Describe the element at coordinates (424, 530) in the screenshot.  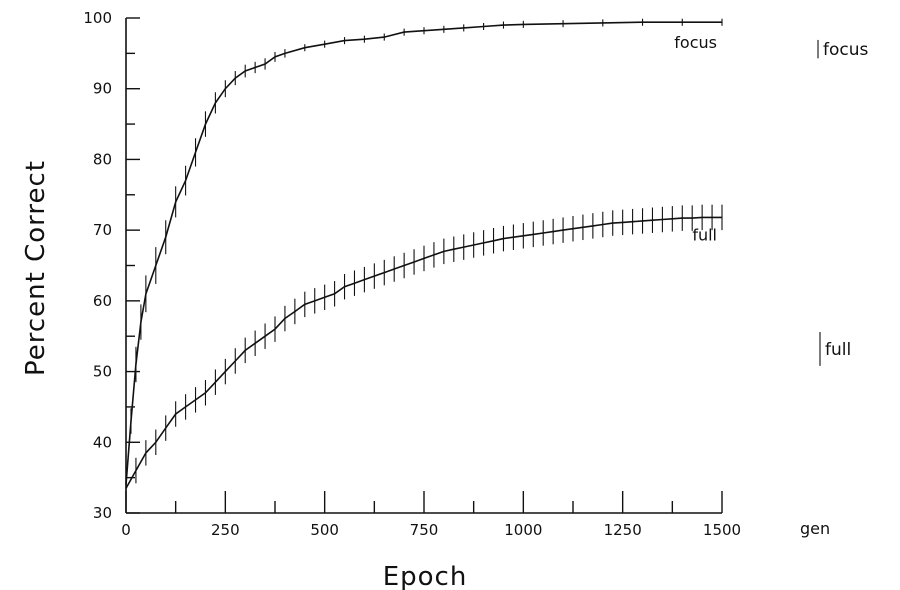
I see `x-tick-label: 750` at that location.